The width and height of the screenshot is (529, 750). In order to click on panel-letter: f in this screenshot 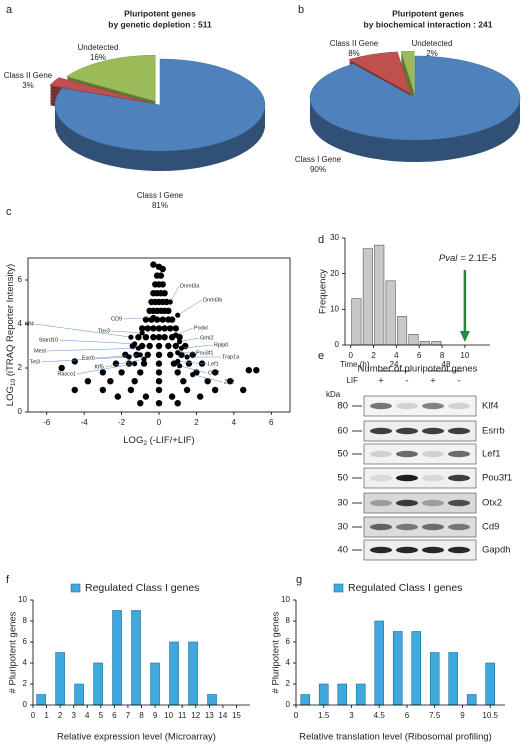, I will do `click(8, 580)`.